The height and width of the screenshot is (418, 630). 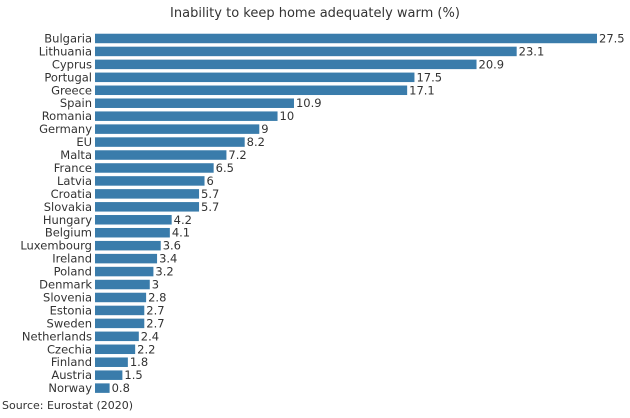 What do you see at coordinates (124, 271) in the screenshot?
I see `bar-poland` at bounding box center [124, 271].